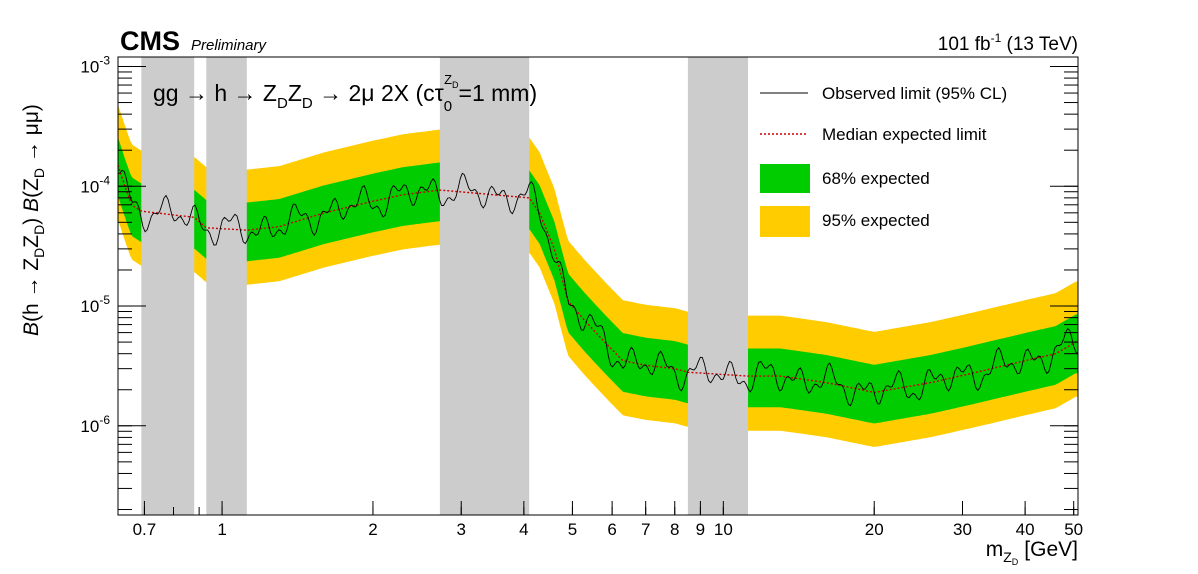 The image size is (1198, 574). What do you see at coordinates (962, 529) in the screenshot?
I see `x-tick-label: 30` at bounding box center [962, 529].